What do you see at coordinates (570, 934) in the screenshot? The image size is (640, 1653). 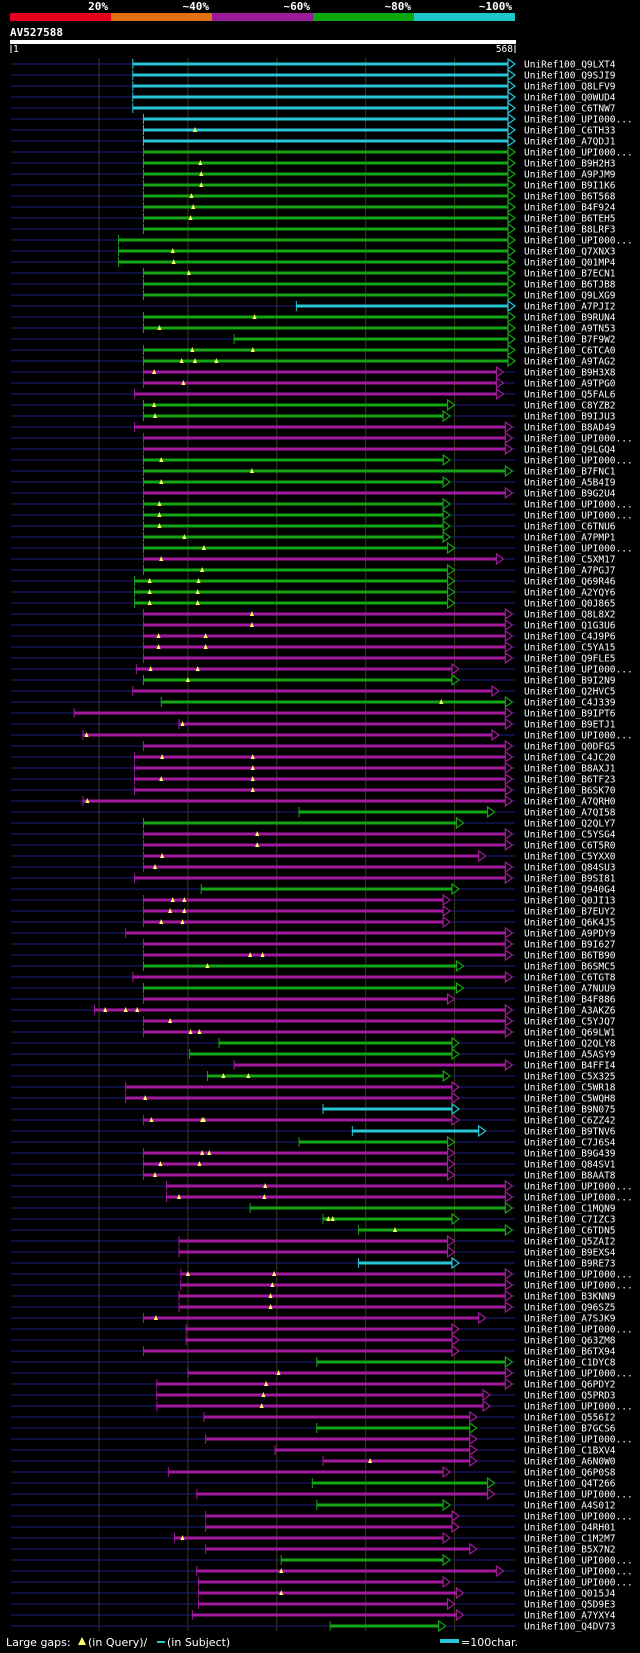 I see `hit-label: UniRef100_A9PDY9` at bounding box center [570, 934].